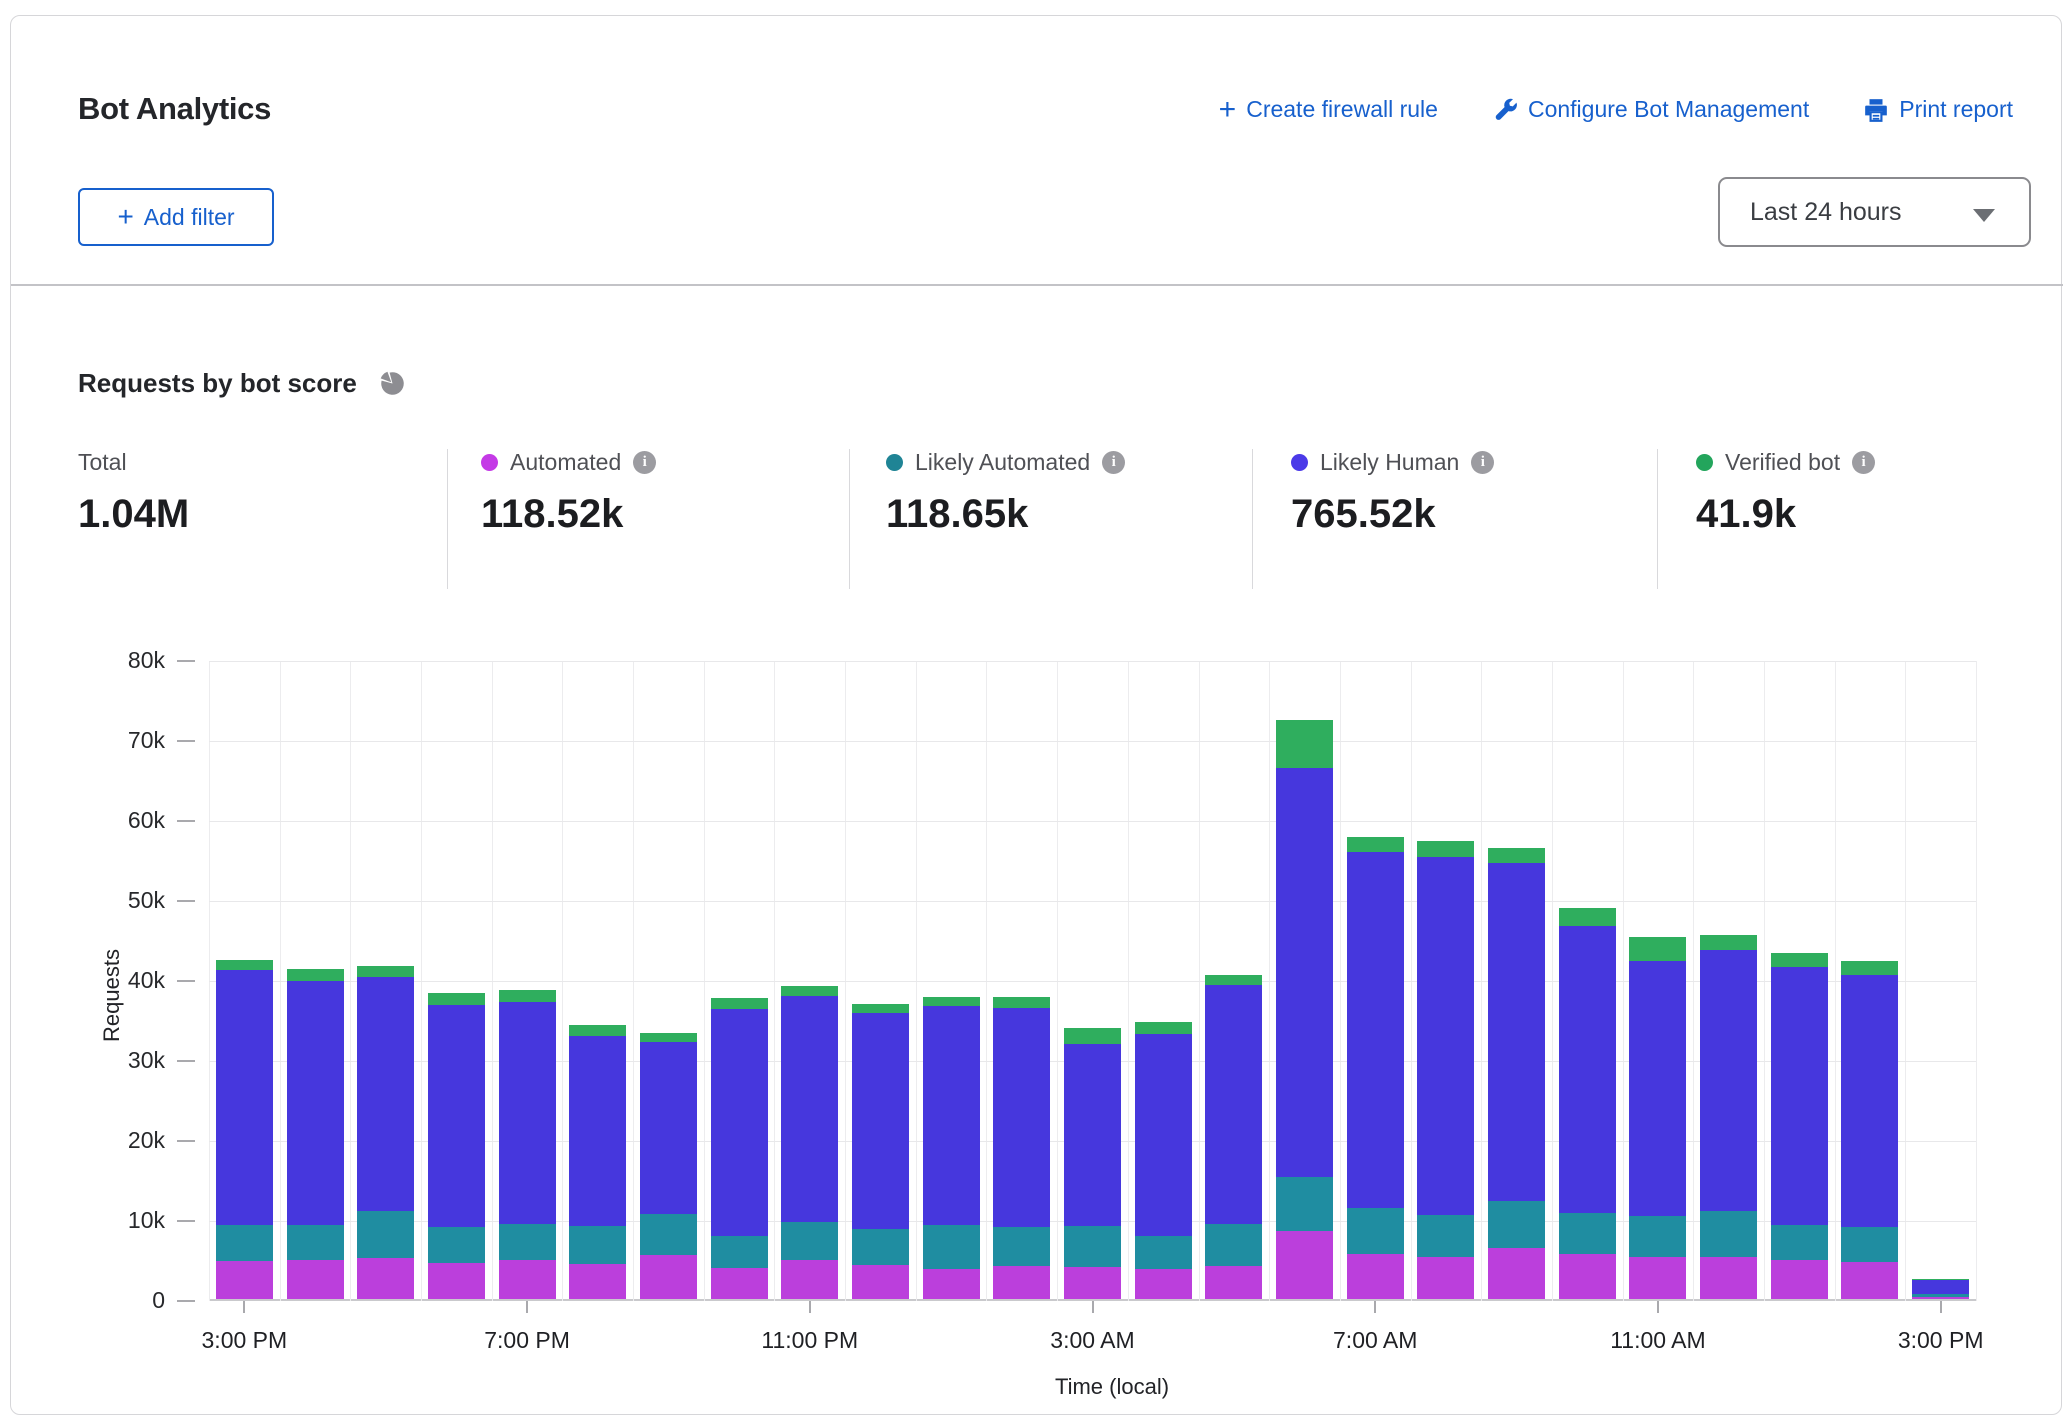 Image resolution: width=2070 pixels, height=1415 pixels. Describe the element at coordinates (176, 217) in the screenshot. I see `add-filter-button: + Add filter` at that location.